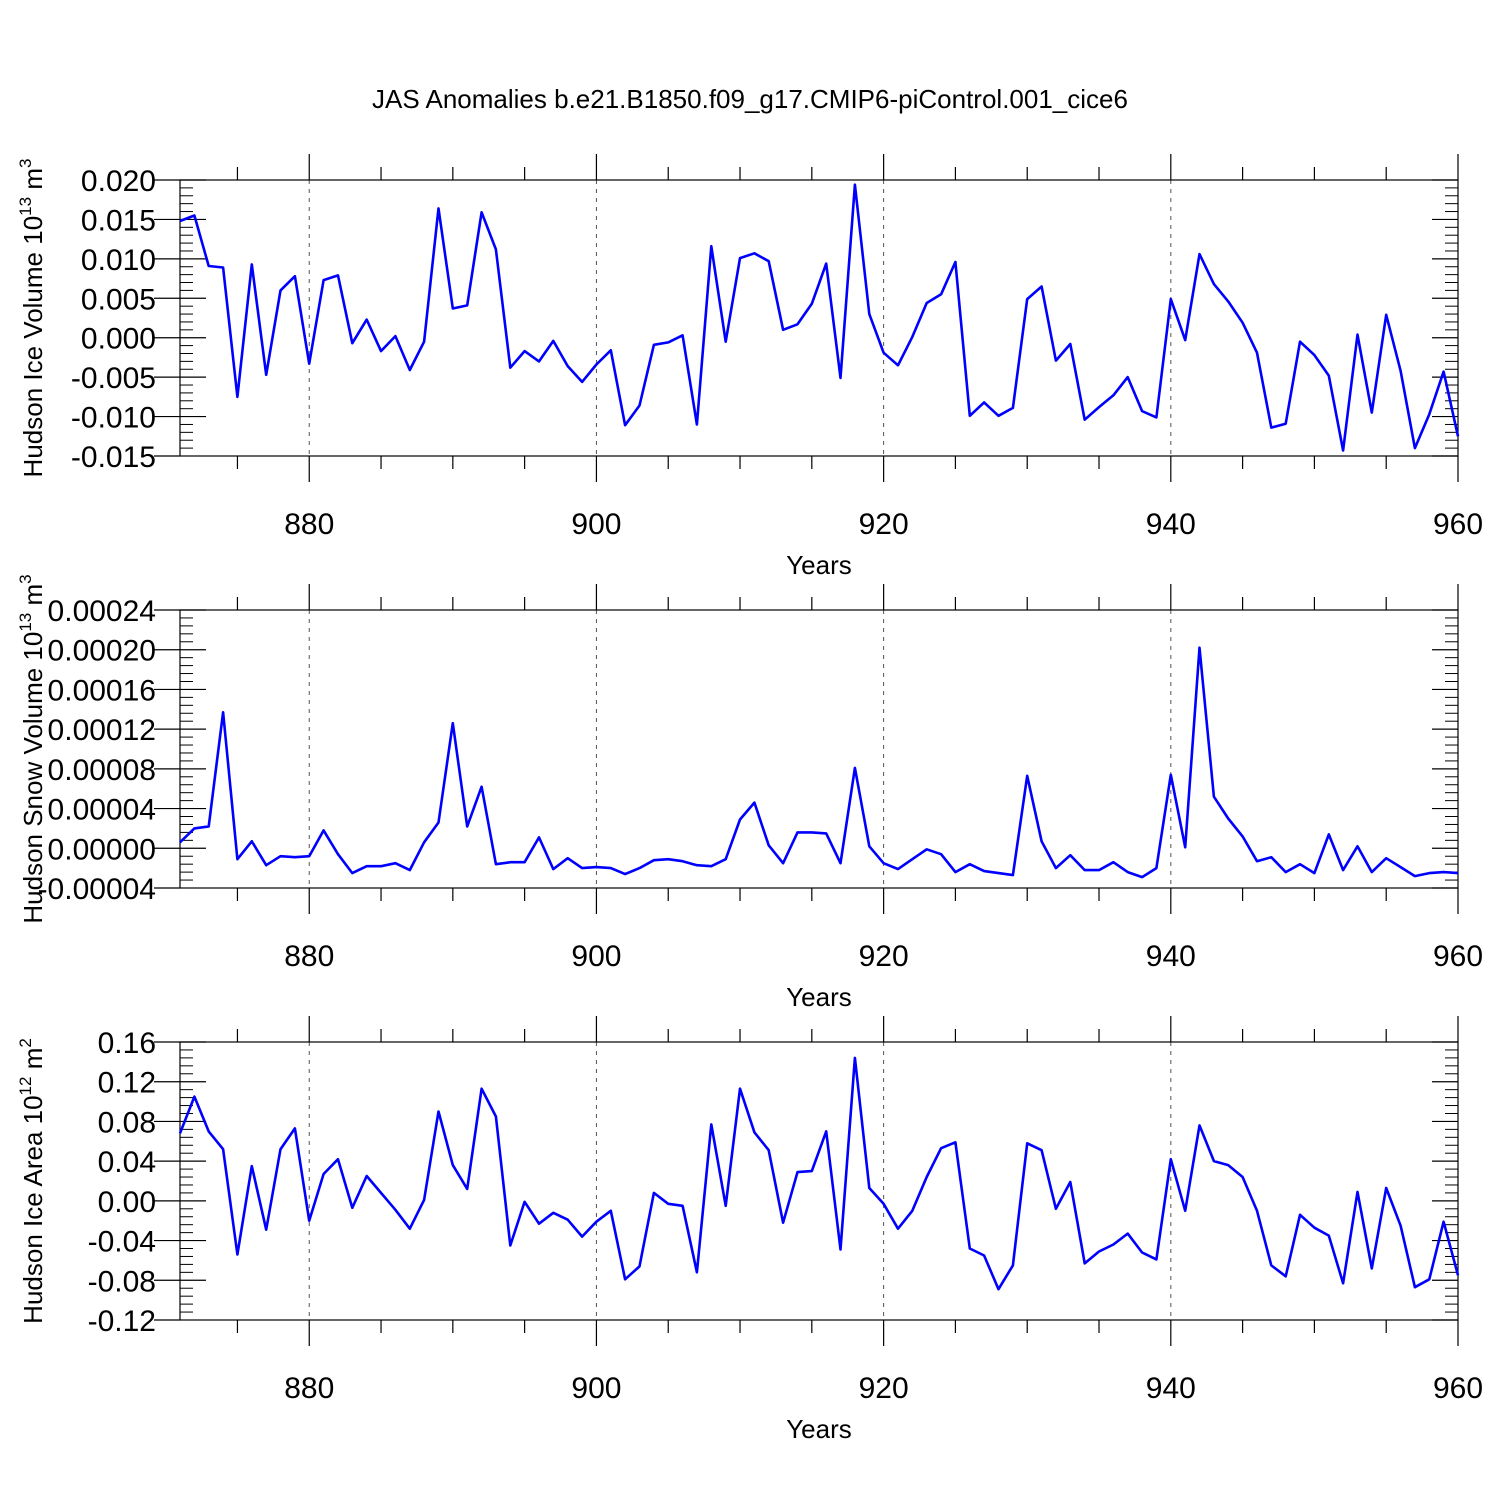  Describe the element at coordinates (97, 889) in the screenshot. I see `y-tick-label: -0.00004` at that location.